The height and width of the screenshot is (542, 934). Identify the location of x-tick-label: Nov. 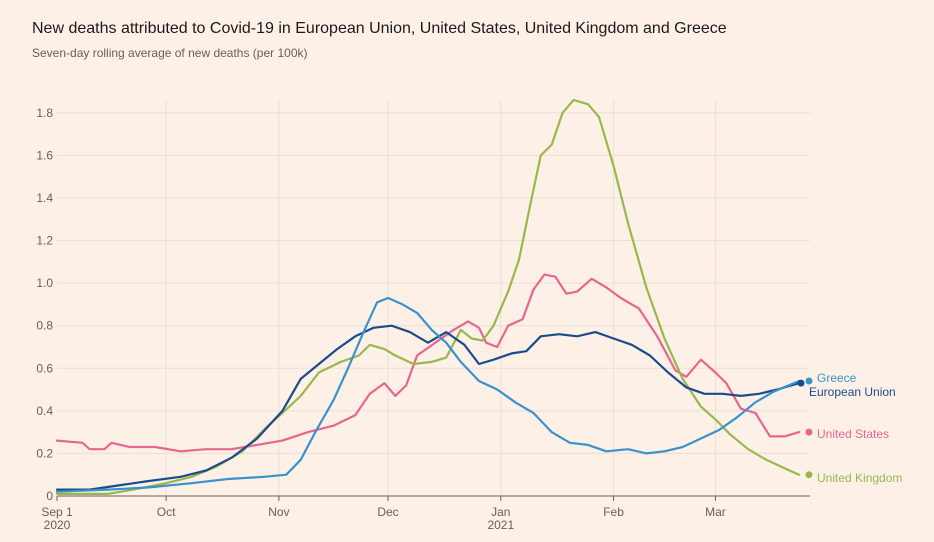
(278, 512).